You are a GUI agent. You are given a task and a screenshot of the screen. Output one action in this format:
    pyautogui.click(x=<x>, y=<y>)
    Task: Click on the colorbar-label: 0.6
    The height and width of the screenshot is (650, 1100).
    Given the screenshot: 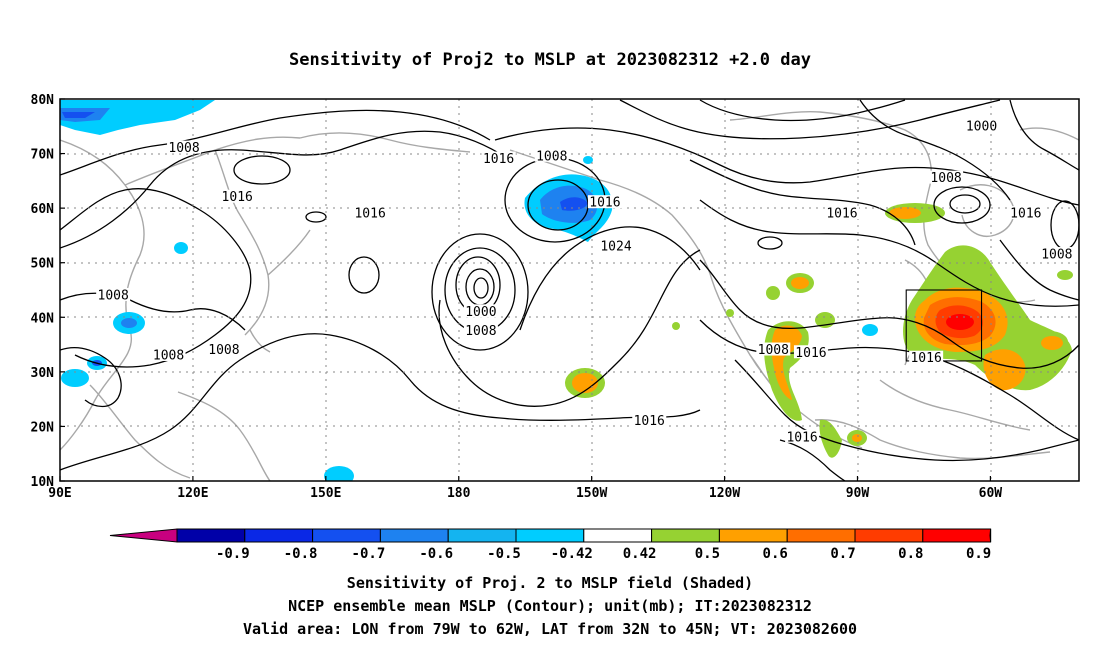 What is the action you would take?
    pyautogui.click(x=775, y=554)
    